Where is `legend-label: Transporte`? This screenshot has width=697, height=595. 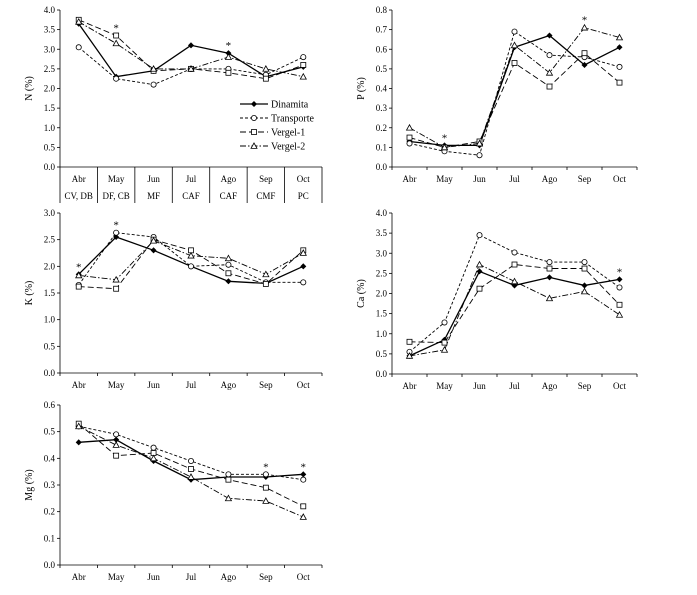 legend-label: Transporte is located at coordinates (293, 119).